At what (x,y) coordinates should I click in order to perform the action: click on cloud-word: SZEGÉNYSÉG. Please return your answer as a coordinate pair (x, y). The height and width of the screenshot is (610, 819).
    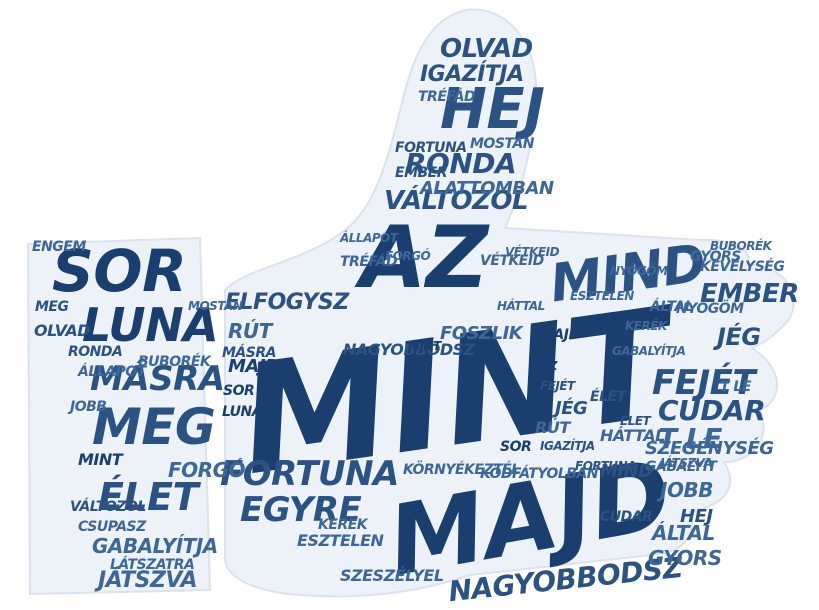
    Looking at the image, I should click on (709, 448).